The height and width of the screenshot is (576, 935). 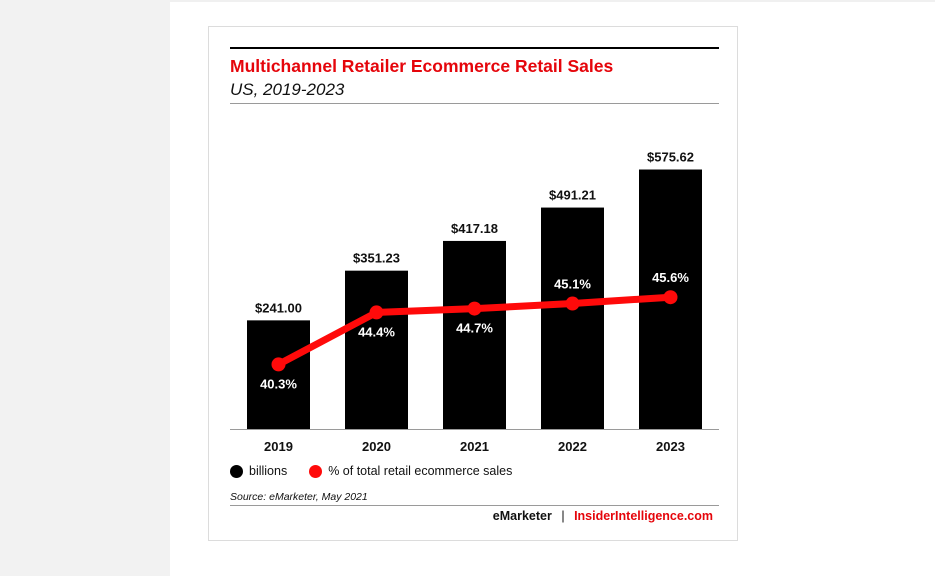 I want to click on share-point-2023, so click(x=670, y=297).